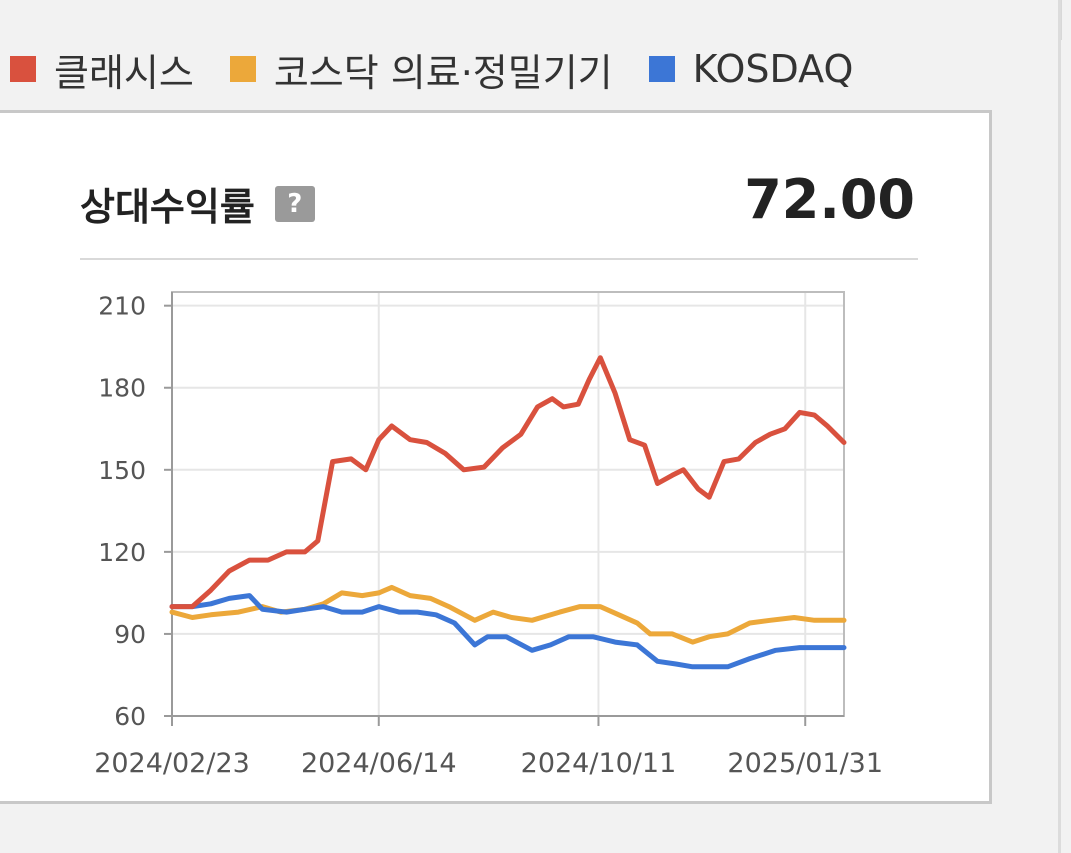  Describe the element at coordinates (599, 763) in the screenshot. I see `x-tick-label: 2024/10/11` at that location.